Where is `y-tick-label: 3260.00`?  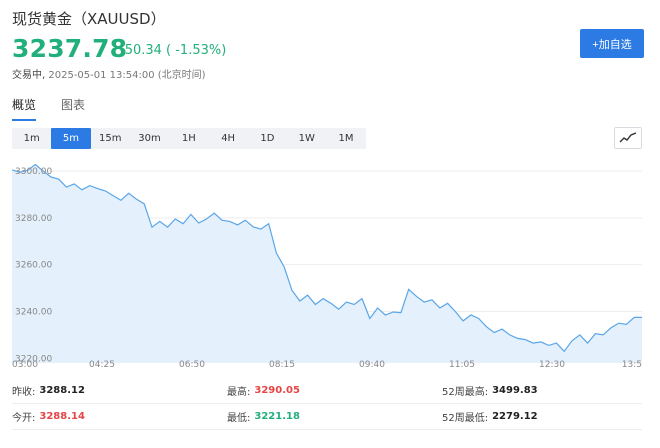 y-tick-label: 3260.00 is located at coordinates (33, 266).